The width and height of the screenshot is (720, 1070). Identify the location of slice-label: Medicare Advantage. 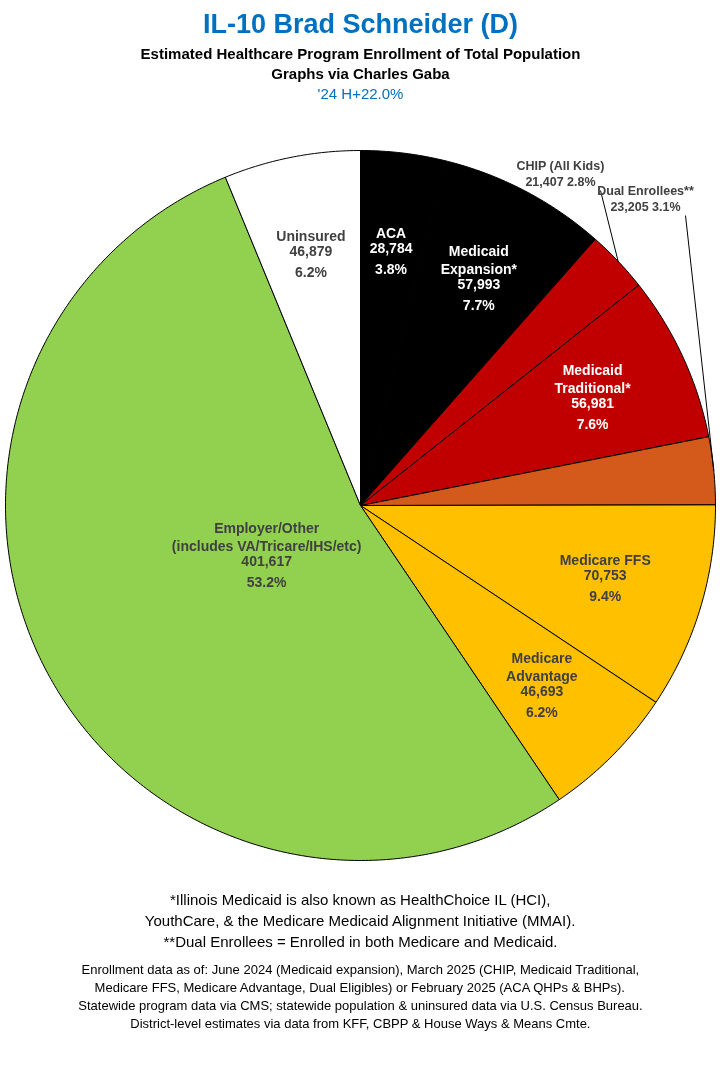
(542, 666).